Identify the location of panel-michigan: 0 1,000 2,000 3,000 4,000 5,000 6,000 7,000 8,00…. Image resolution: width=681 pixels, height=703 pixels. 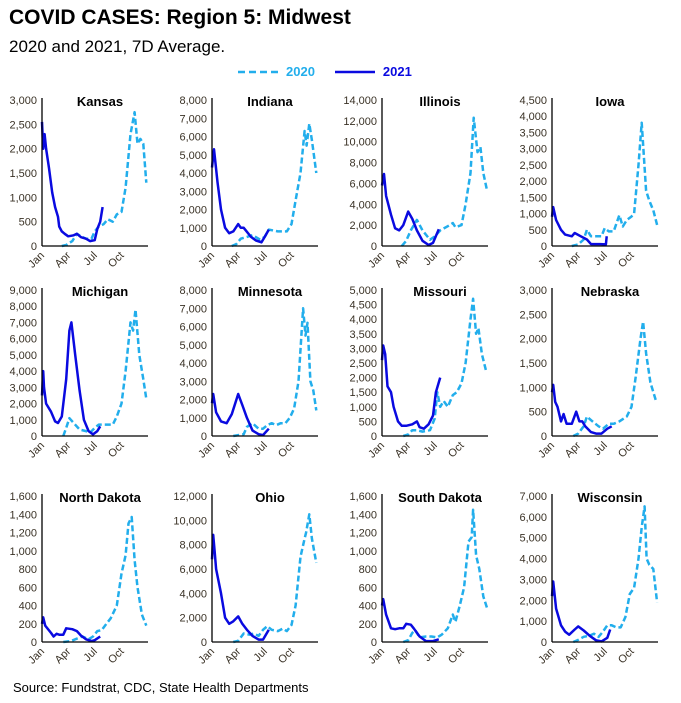
(78, 372).